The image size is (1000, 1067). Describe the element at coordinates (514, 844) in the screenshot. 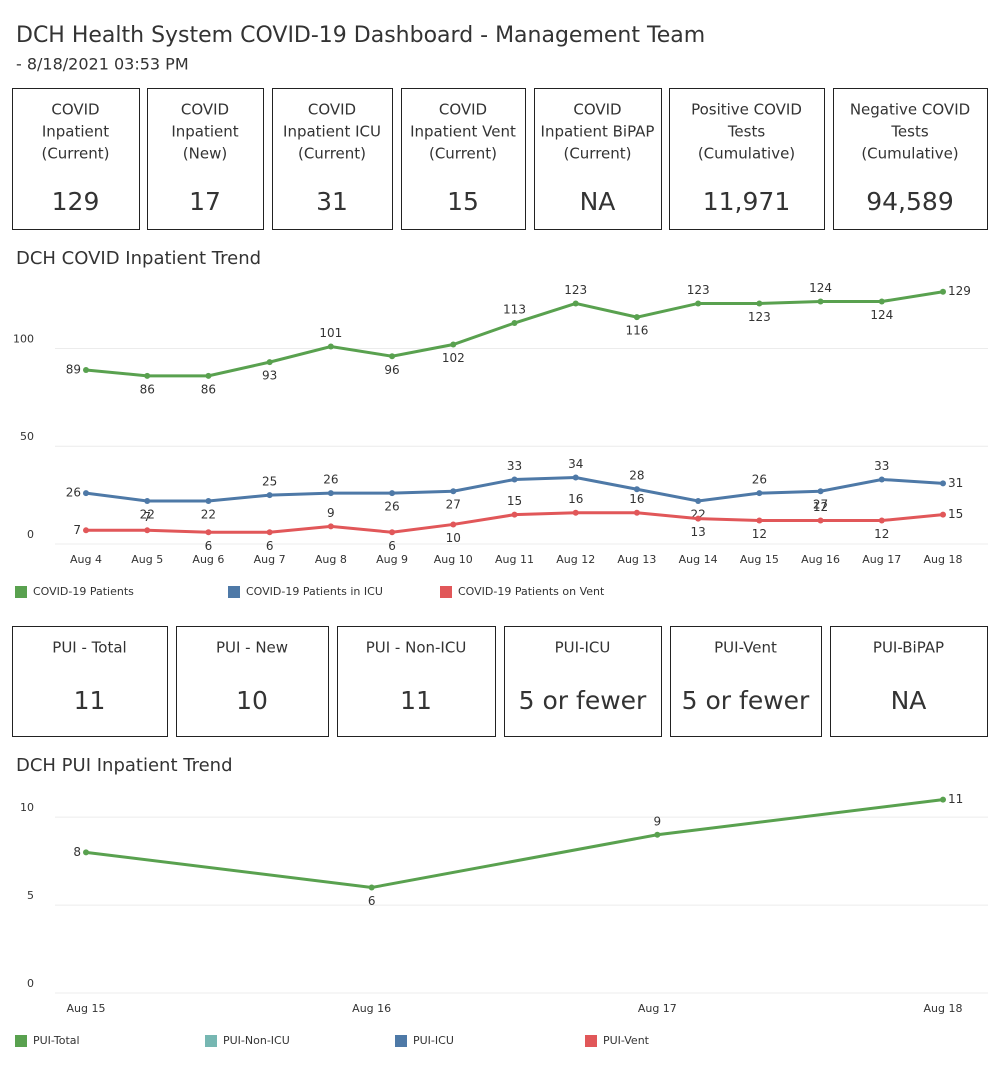

I see `series-line` at that location.